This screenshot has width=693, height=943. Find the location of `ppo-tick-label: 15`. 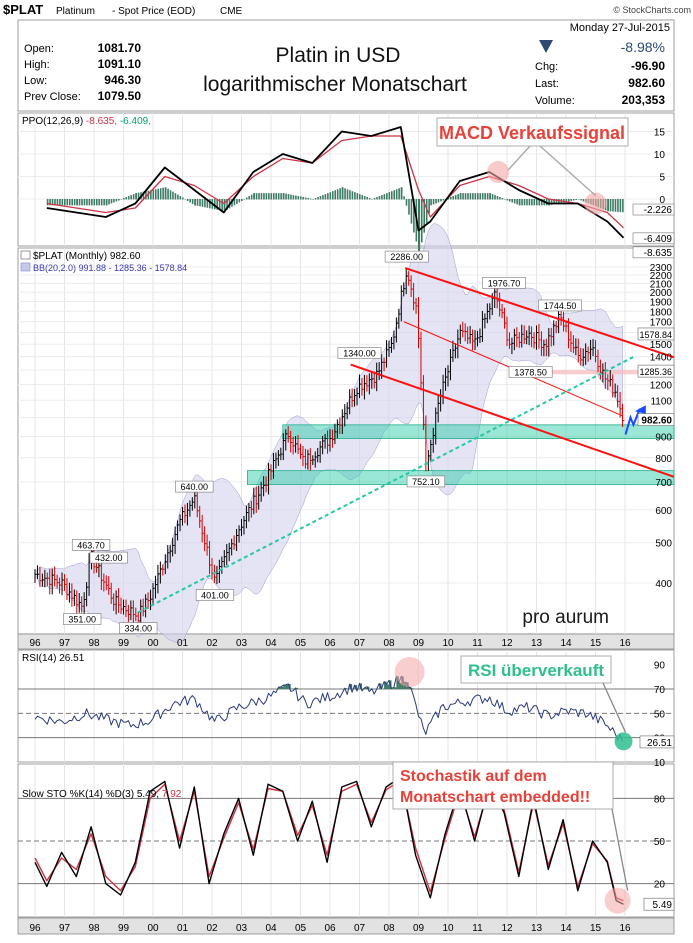

ppo-tick-label: 15 is located at coordinates (660, 133).